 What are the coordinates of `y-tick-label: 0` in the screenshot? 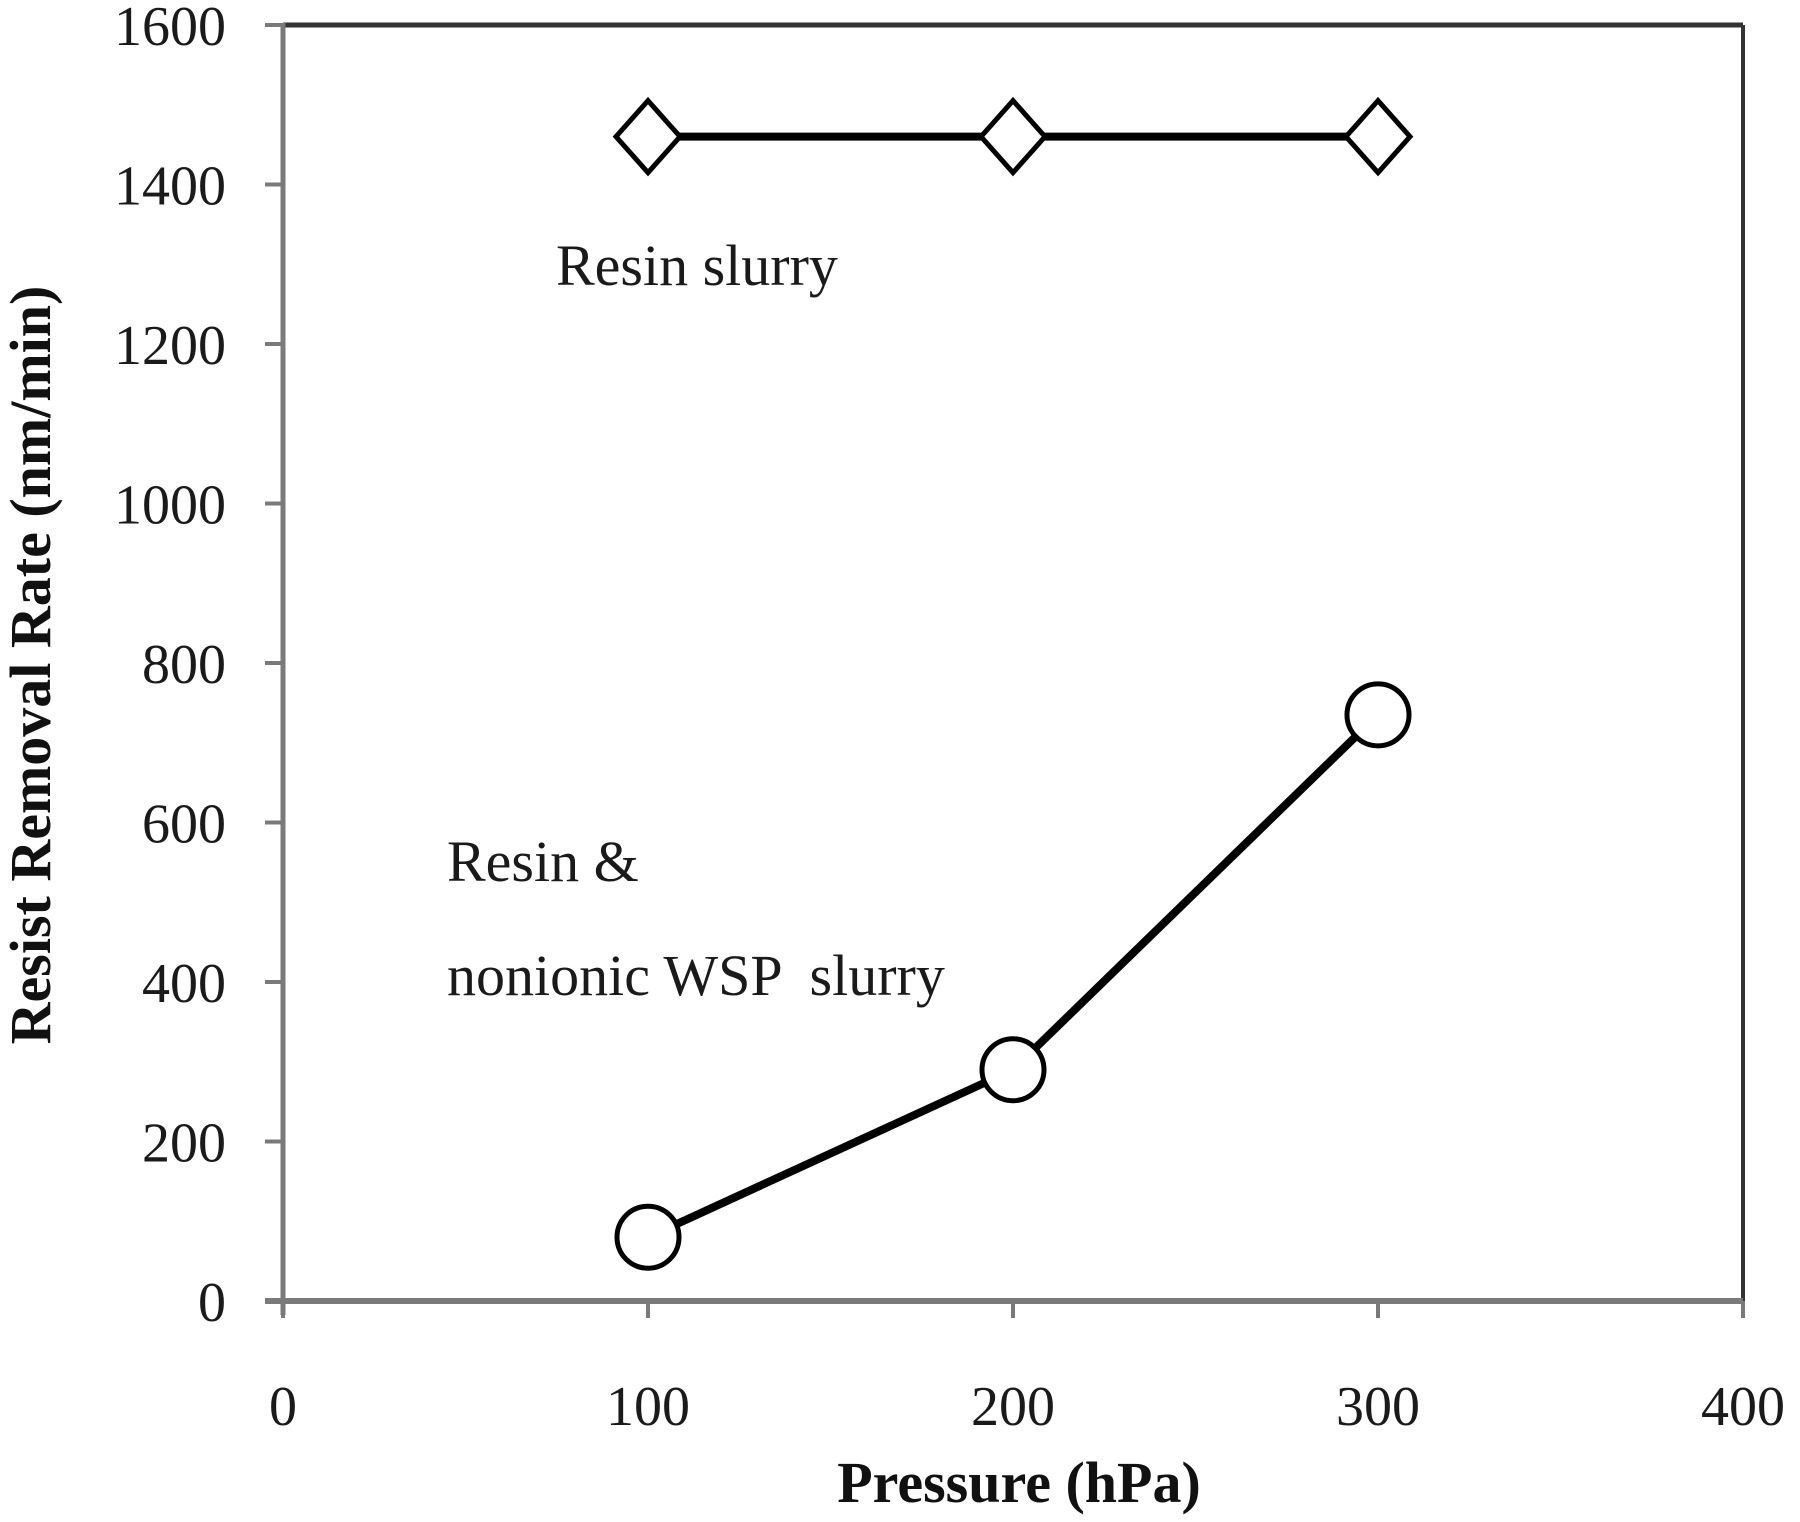 It's located at (212, 1303).